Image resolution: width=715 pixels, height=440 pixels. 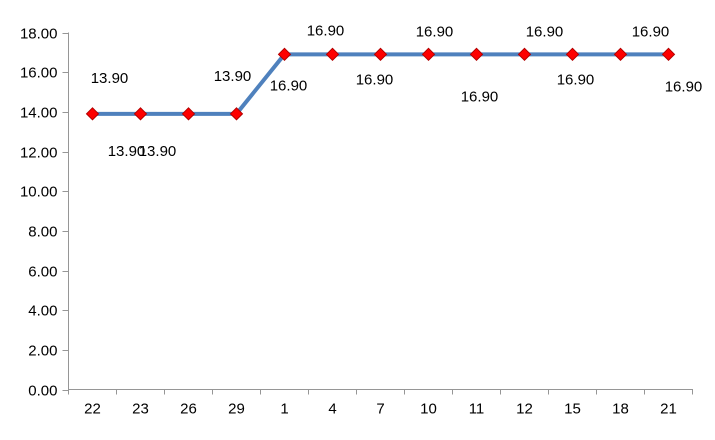 I want to click on x-axis-category-label: 15, so click(x=572, y=409).